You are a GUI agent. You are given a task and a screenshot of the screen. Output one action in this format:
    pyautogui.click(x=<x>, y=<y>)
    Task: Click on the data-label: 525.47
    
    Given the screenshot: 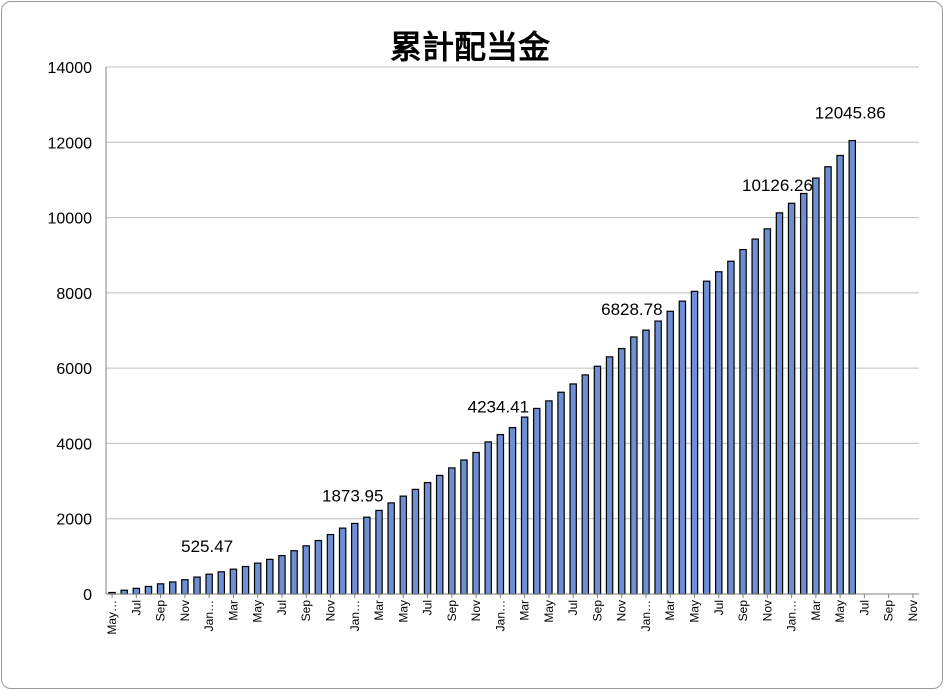 What is the action you would take?
    pyautogui.click(x=207, y=546)
    